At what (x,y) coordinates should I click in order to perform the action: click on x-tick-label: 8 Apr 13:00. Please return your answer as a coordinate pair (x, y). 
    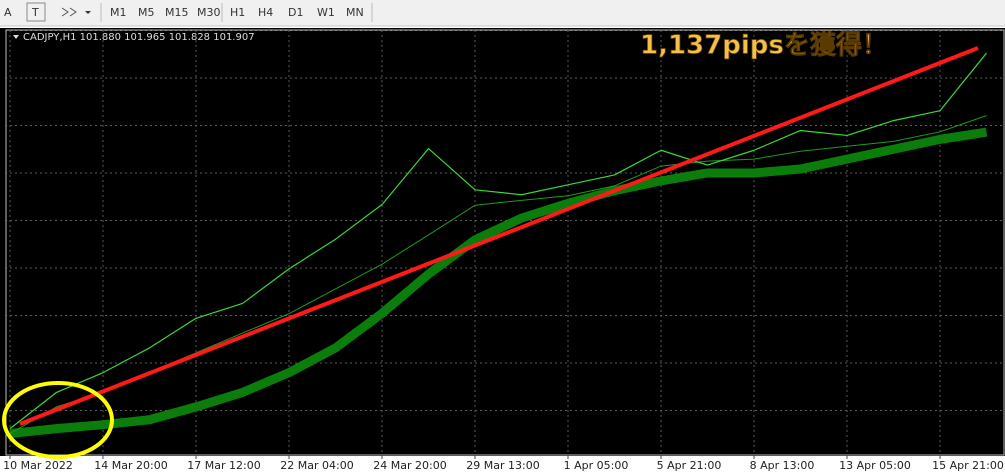
    Looking at the image, I should click on (782, 465).